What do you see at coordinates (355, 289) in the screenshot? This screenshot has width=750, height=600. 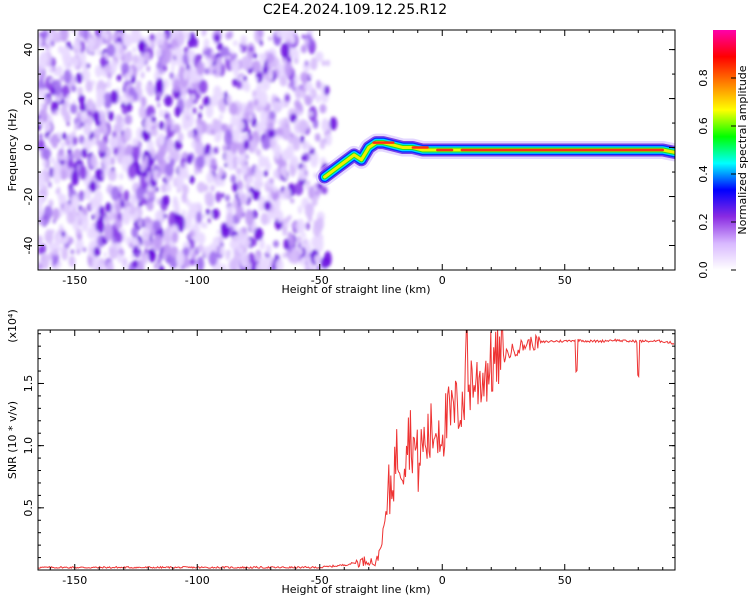 I see `spectrogram-x-label: Height of straight line (km)` at bounding box center [355, 289].